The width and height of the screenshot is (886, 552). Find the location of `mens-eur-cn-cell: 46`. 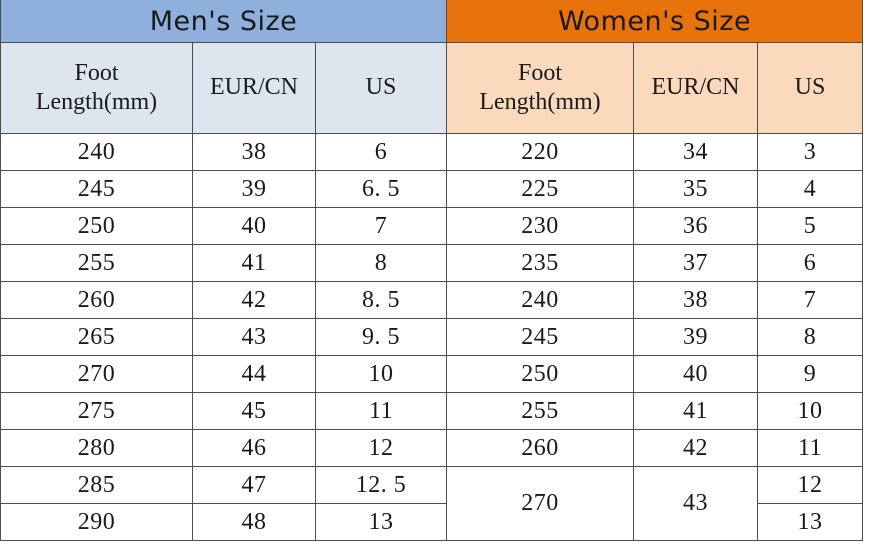

mens-eur-cn-cell: 46 is located at coordinates (254, 448).